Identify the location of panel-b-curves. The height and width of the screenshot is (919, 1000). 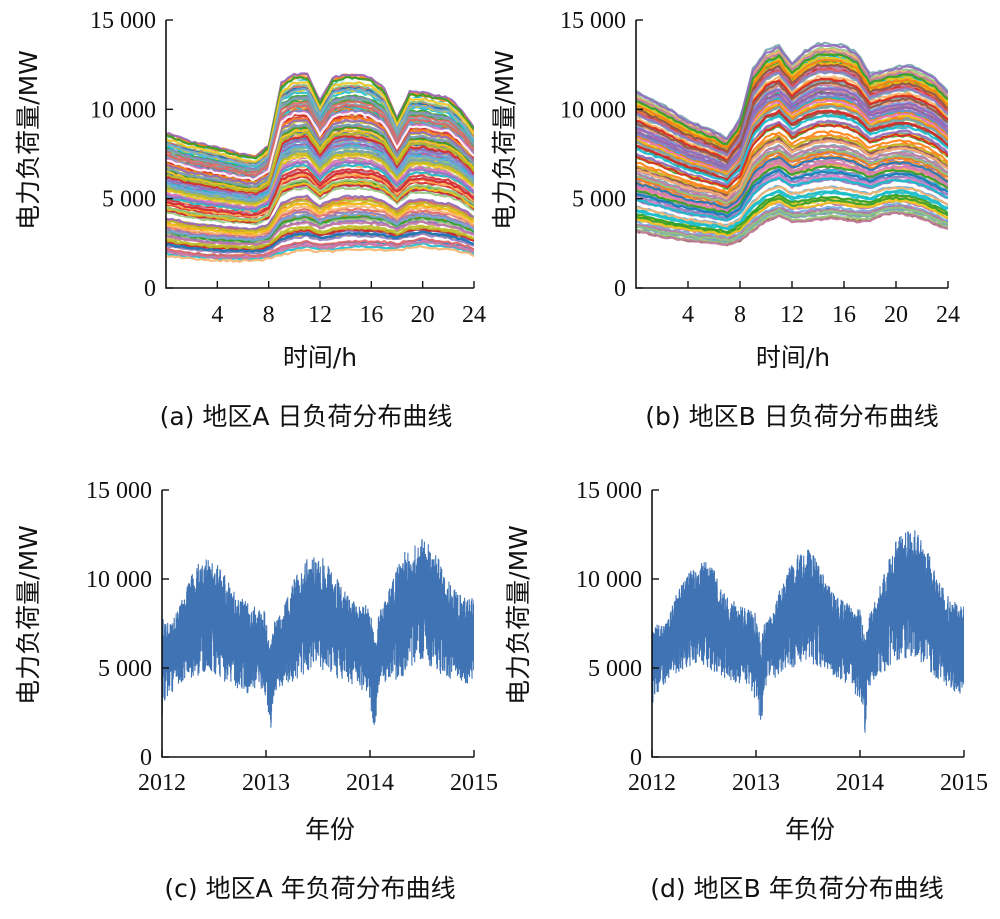
(792, 144).